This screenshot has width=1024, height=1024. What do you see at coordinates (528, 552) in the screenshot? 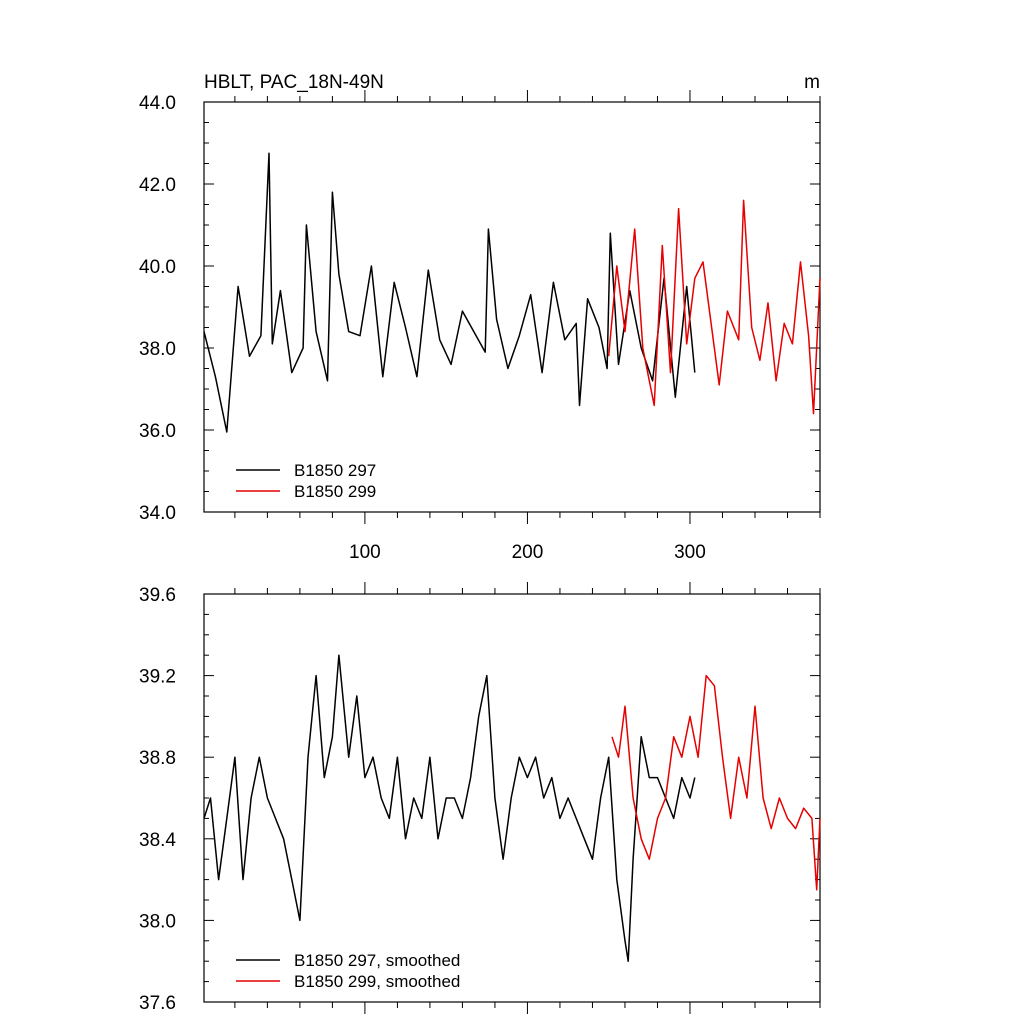
I see `x-tick-label: 200` at bounding box center [528, 552].